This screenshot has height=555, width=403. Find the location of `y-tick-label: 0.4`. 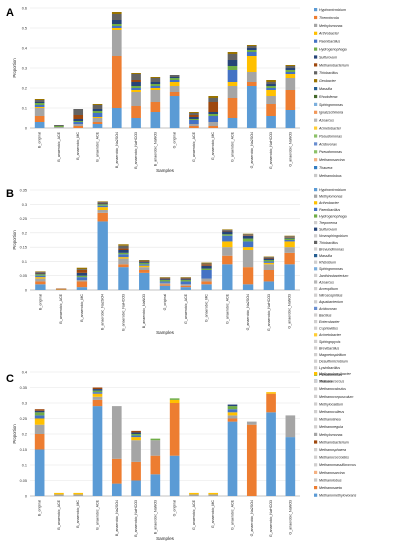

y-tick-label: 0.4 is located at coordinates (24, 49).